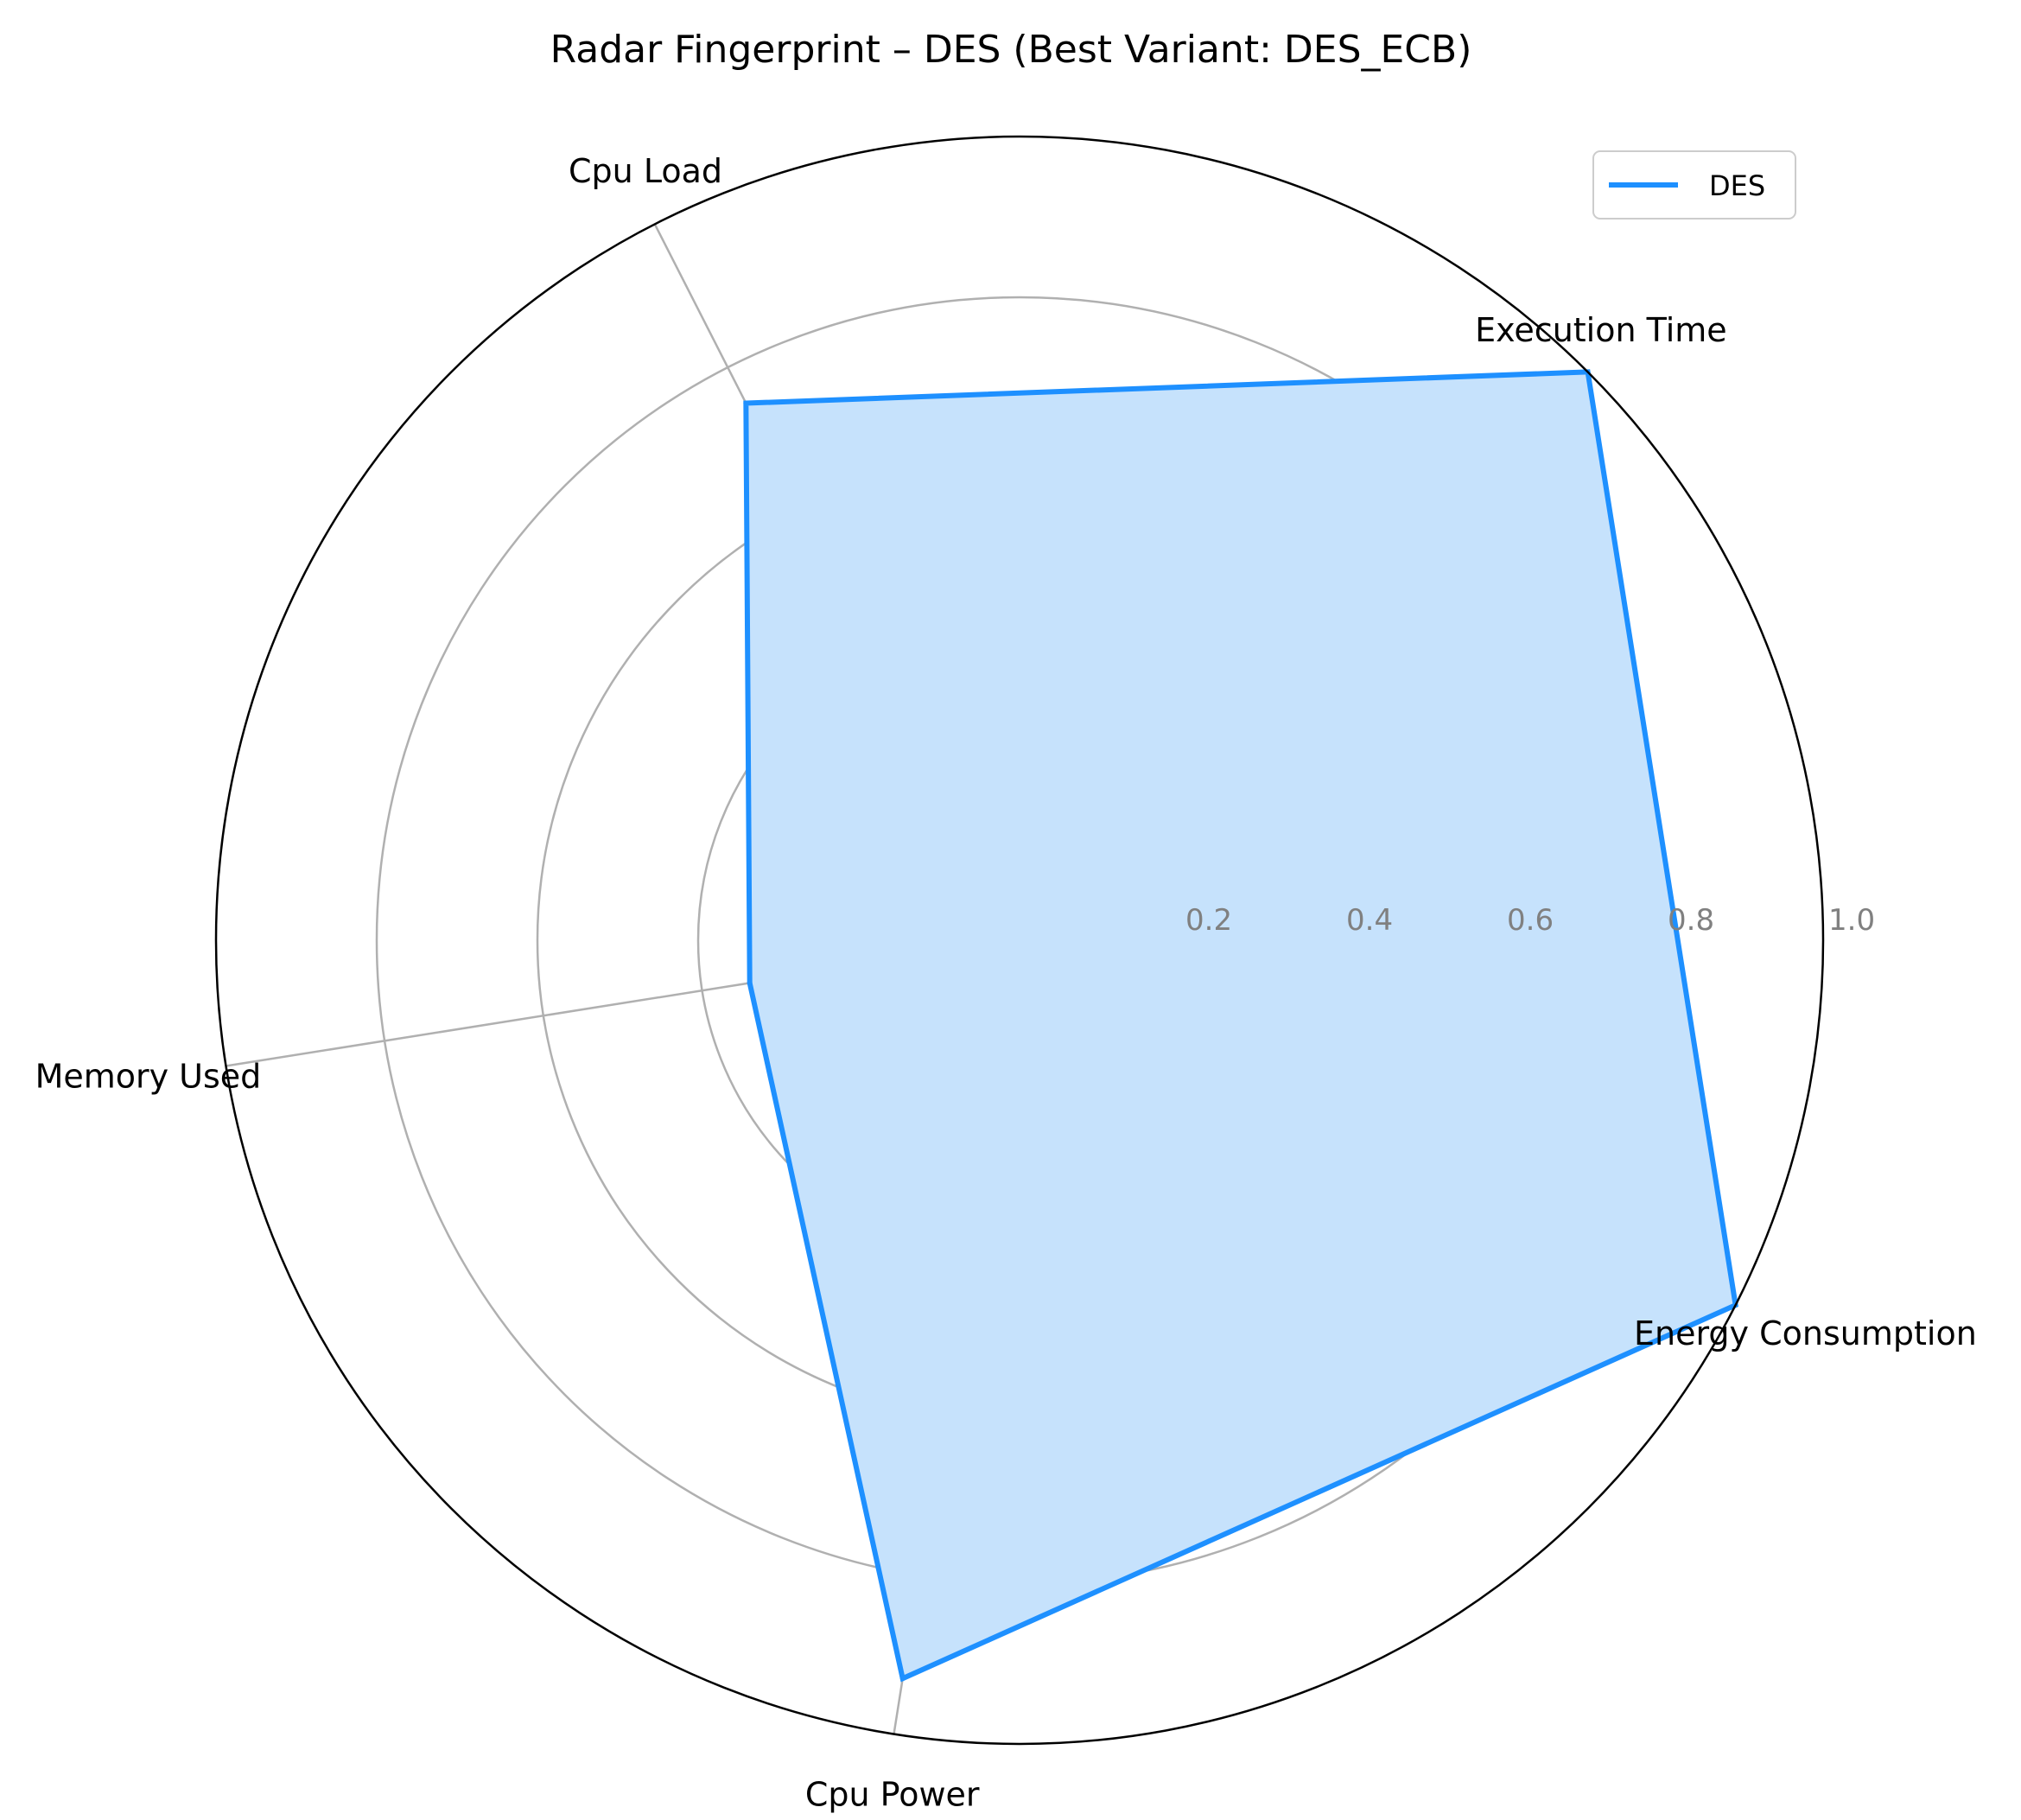  I want to click on axis-label-2: Memory Used, so click(148, 1076).